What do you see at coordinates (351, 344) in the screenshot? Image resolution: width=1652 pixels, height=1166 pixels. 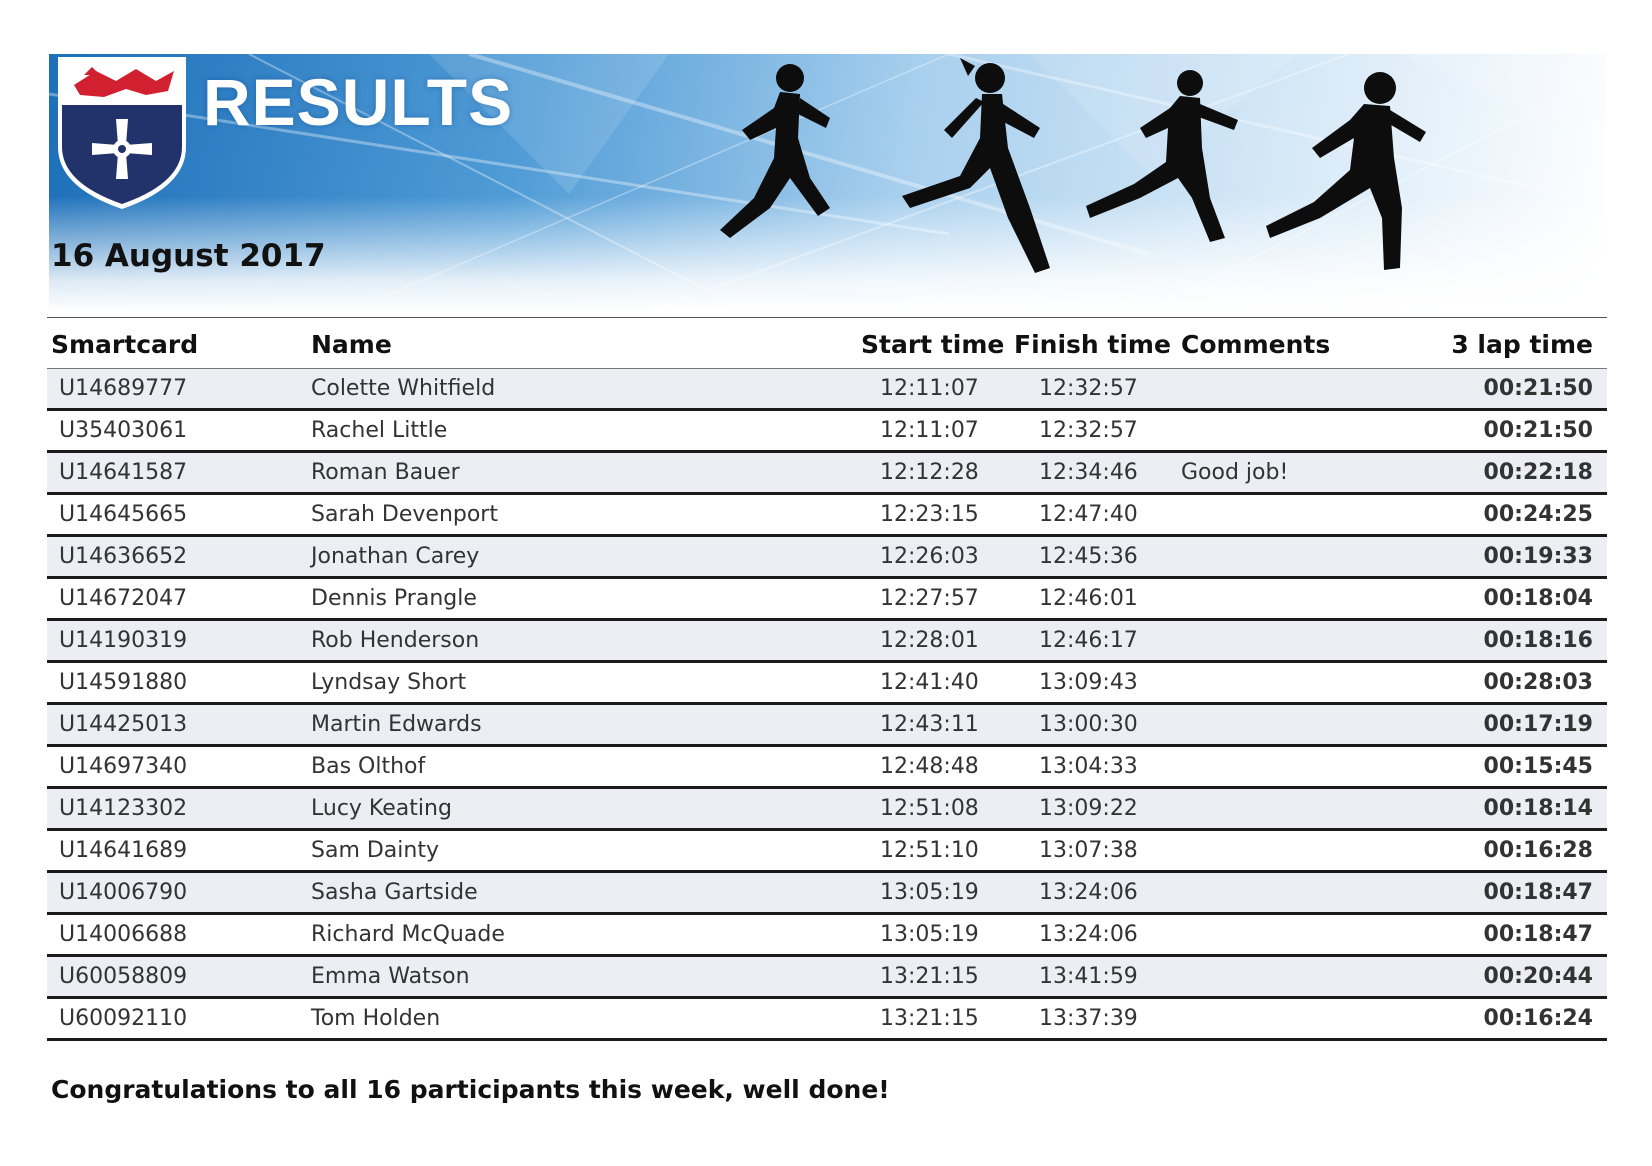 I see `column-header-name: Name` at bounding box center [351, 344].